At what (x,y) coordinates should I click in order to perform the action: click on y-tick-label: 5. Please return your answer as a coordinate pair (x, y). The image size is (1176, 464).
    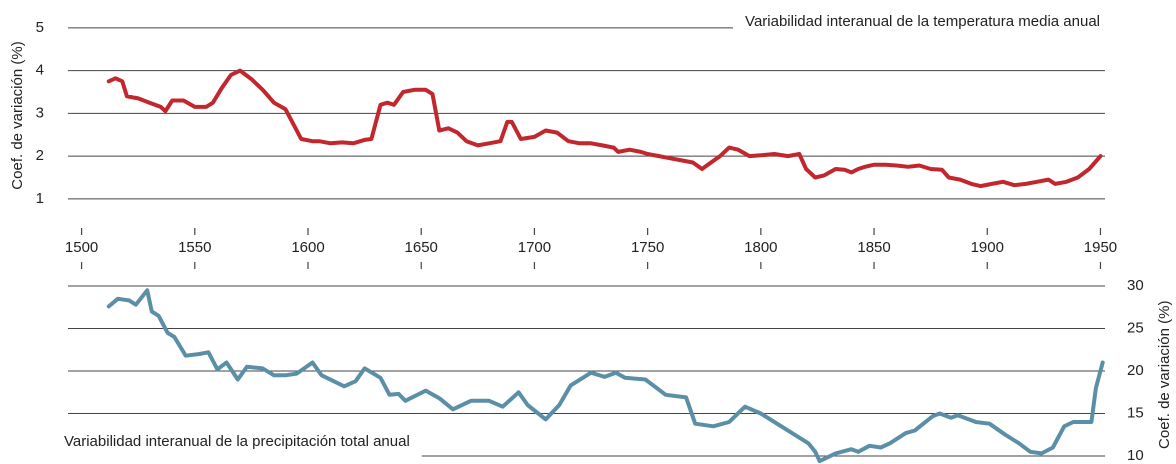
    Looking at the image, I should click on (40, 27).